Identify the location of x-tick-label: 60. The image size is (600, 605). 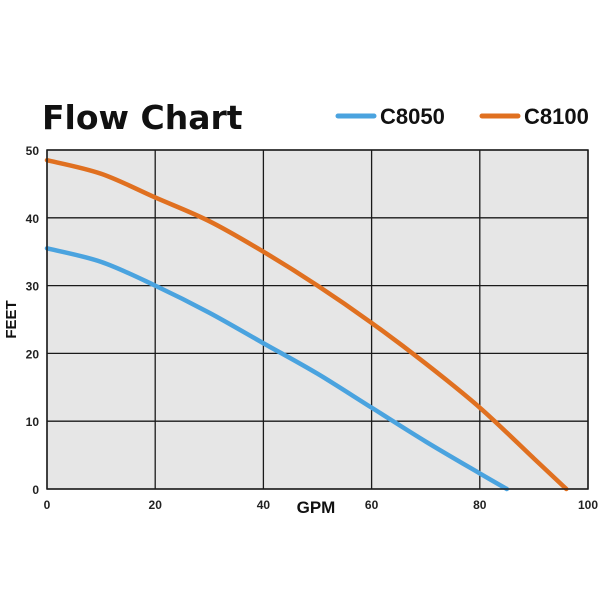
(372, 505).